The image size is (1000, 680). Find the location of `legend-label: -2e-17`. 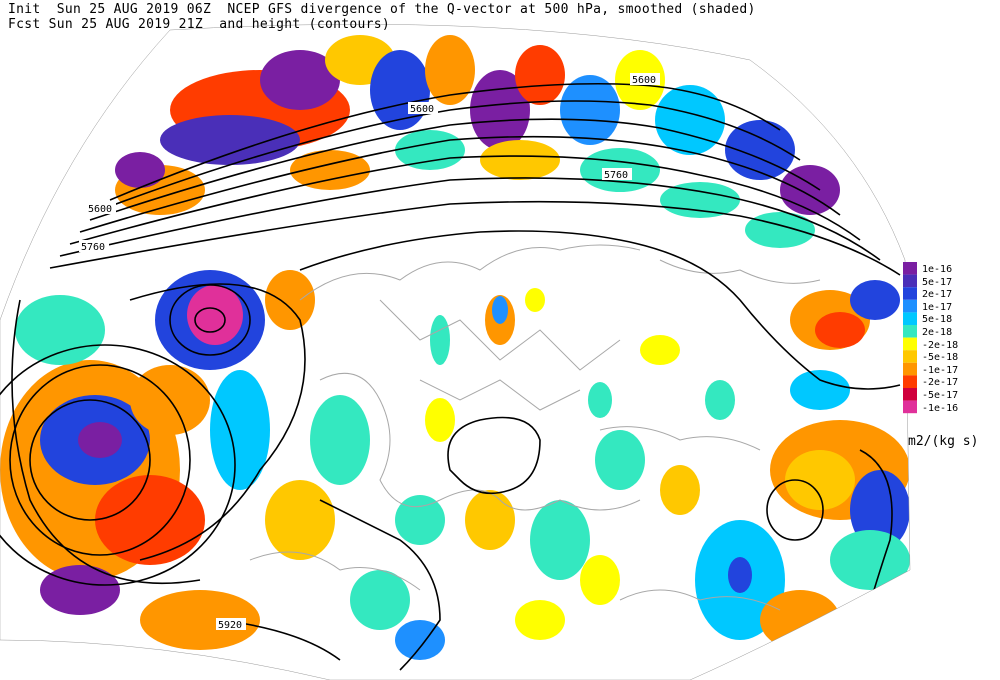

legend-label: -2e-17 is located at coordinates (940, 383).